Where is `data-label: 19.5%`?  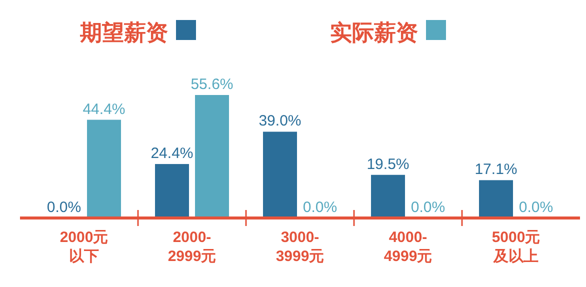
data-label: 19.5% is located at coordinates (388, 164).